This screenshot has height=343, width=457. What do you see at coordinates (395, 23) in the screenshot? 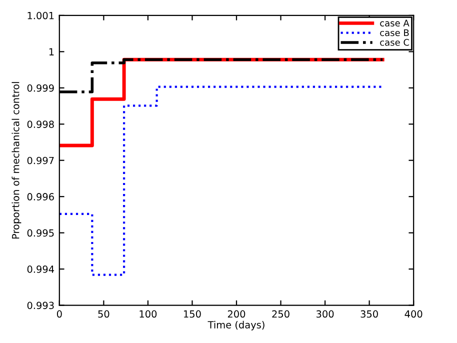
I see `legend-label: case A` at bounding box center [395, 23].